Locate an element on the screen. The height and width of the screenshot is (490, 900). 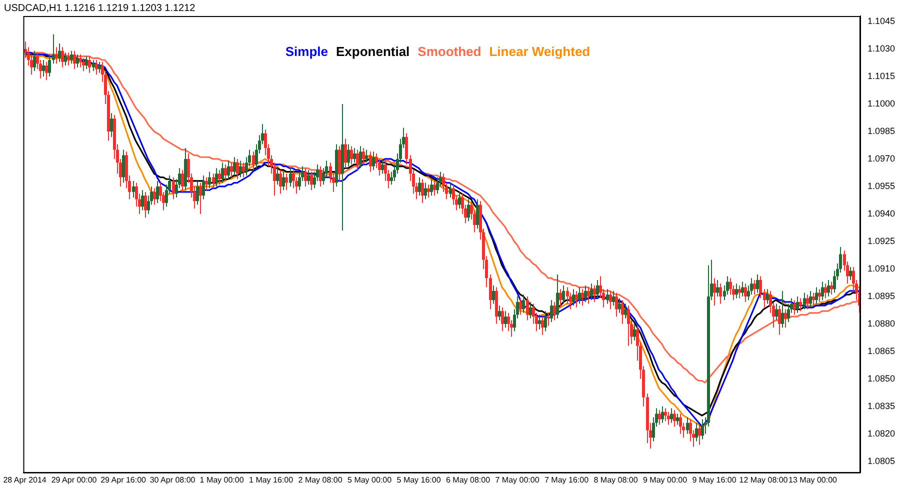
x-tick-label: 9 May 00:00 is located at coordinates (665, 479).